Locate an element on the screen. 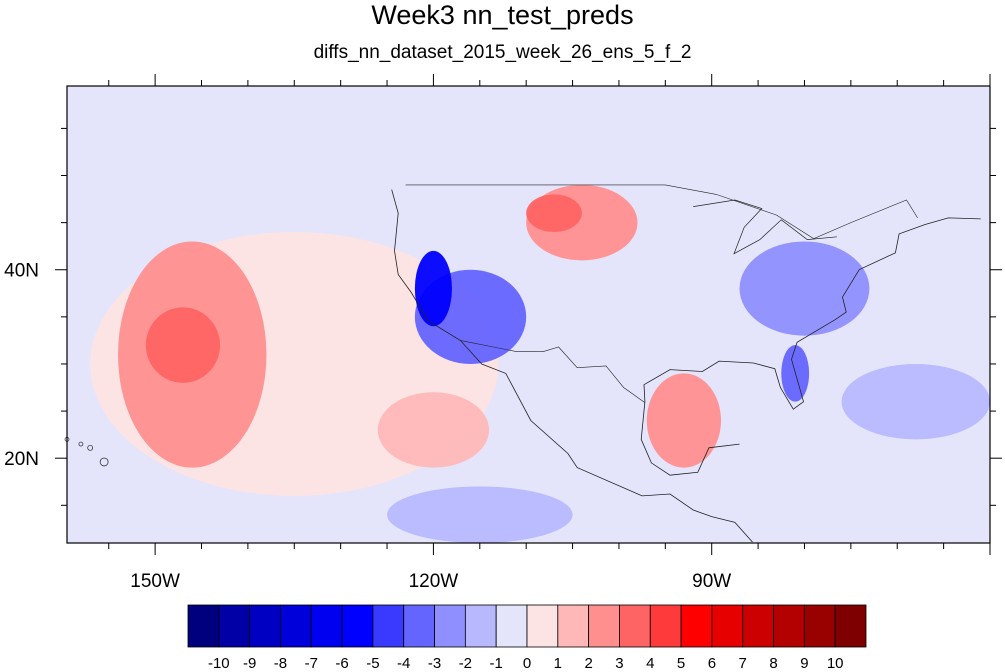  colorbar-tick-label: 4 is located at coordinates (650, 663).